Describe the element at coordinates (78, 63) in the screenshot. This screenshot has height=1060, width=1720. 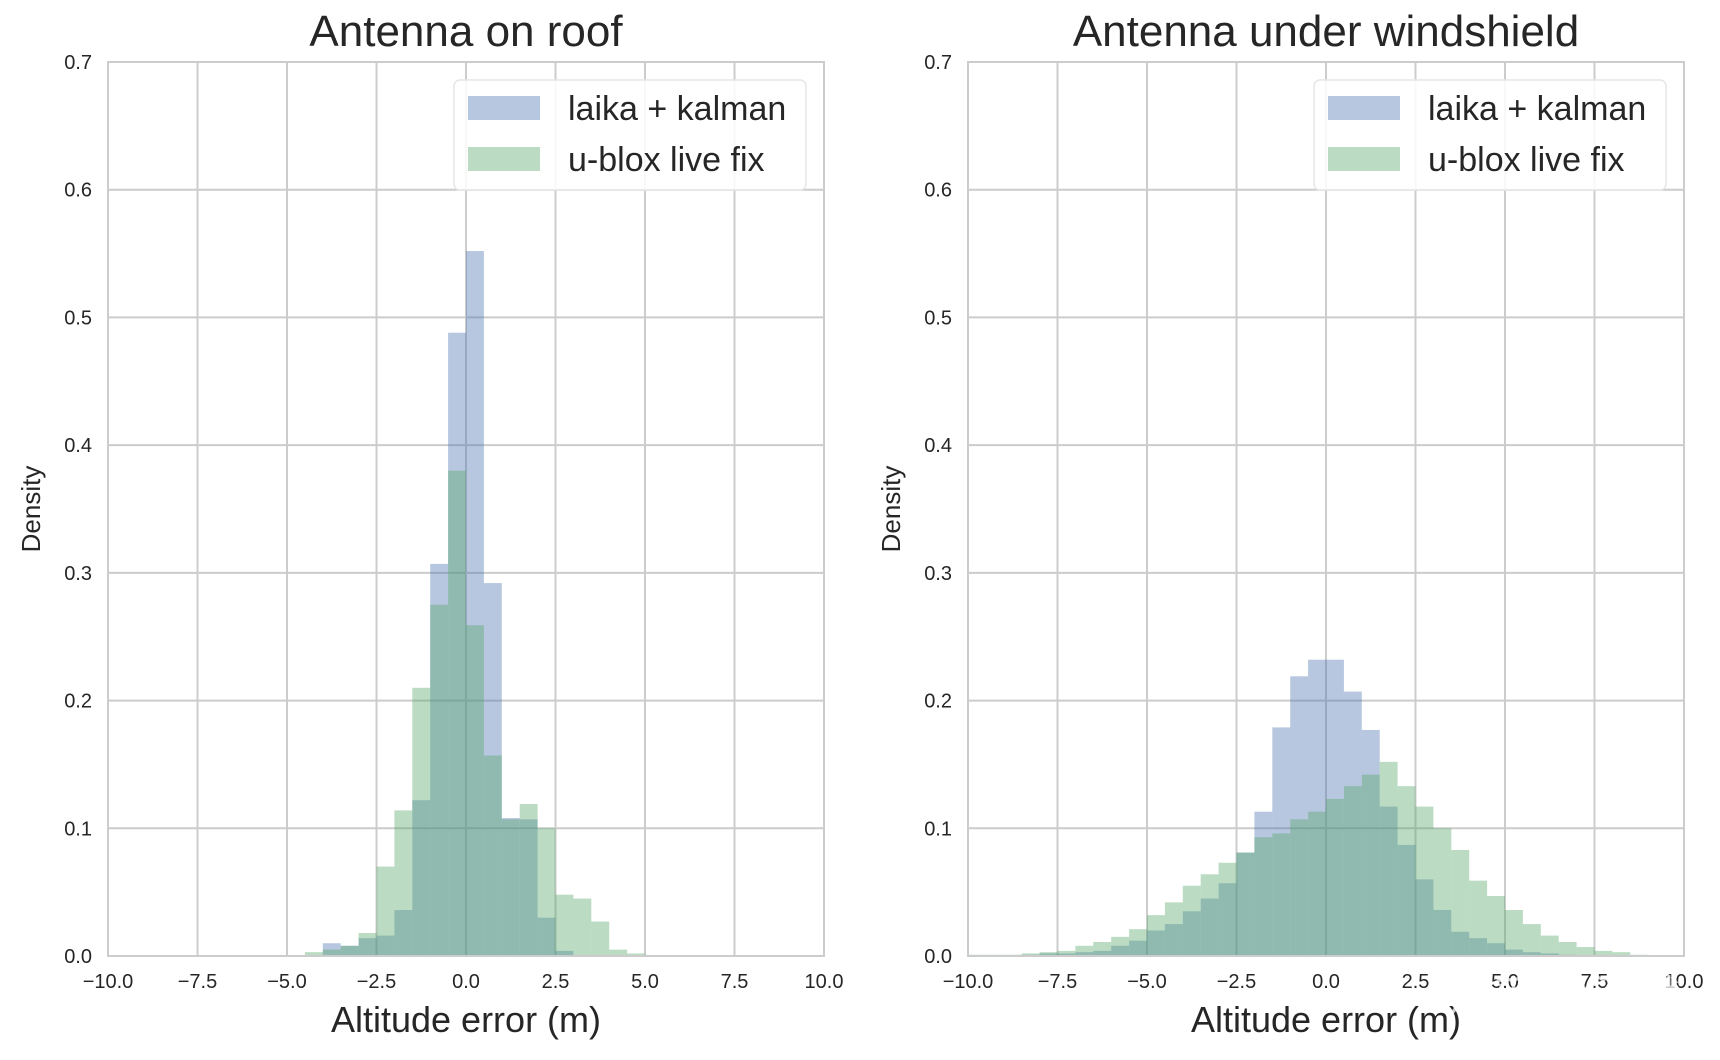
I see `y-tick-label: 0.7` at that location.